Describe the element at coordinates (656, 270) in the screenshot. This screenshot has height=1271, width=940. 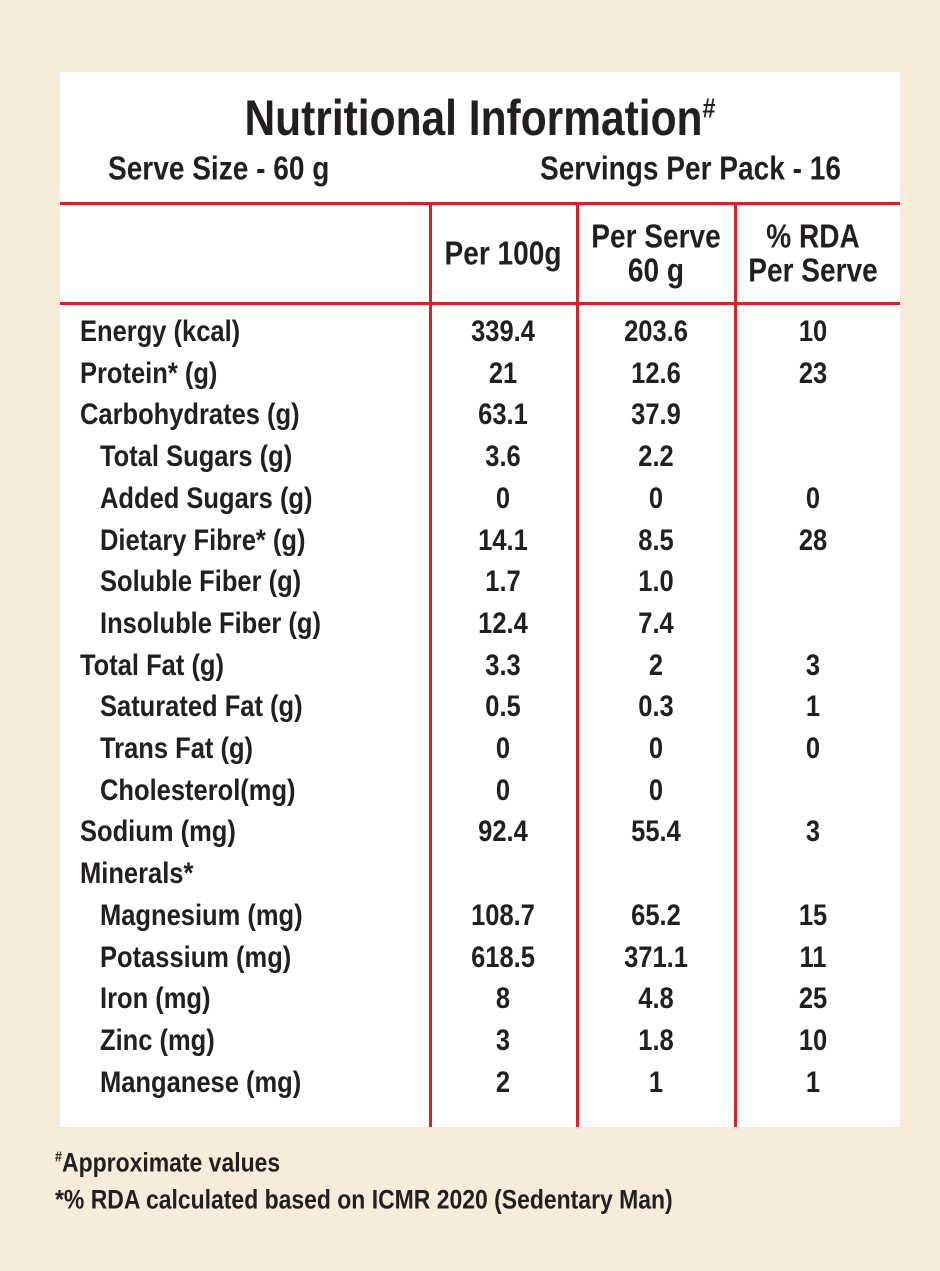
I see `column-header: 60 g` at that location.